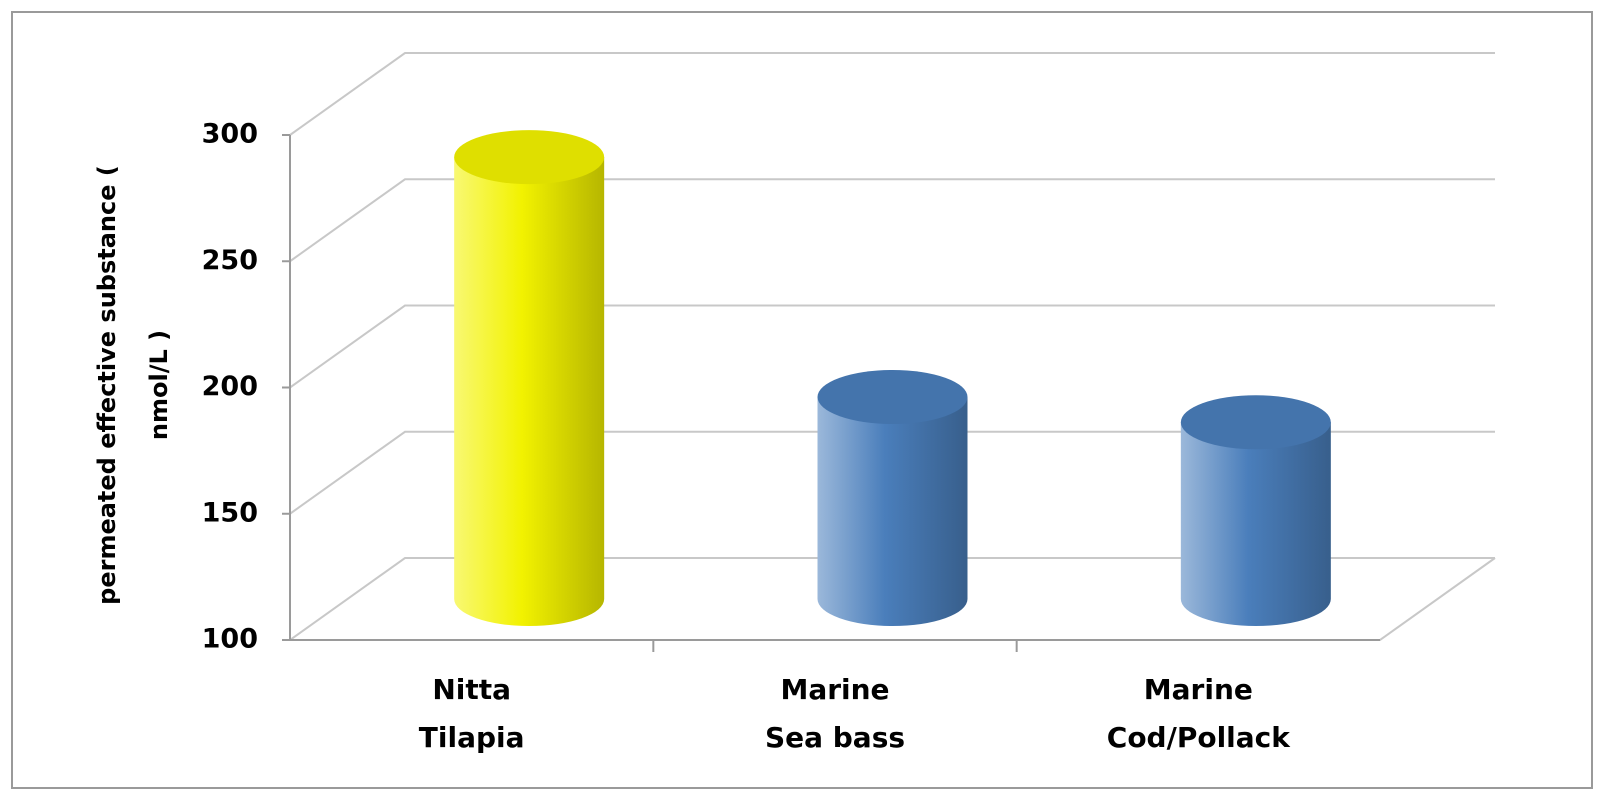  What do you see at coordinates (107, 385) in the screenshot?
I see `y-axis-title-line: permeated effective substance (` at bounding box center [107, 385].